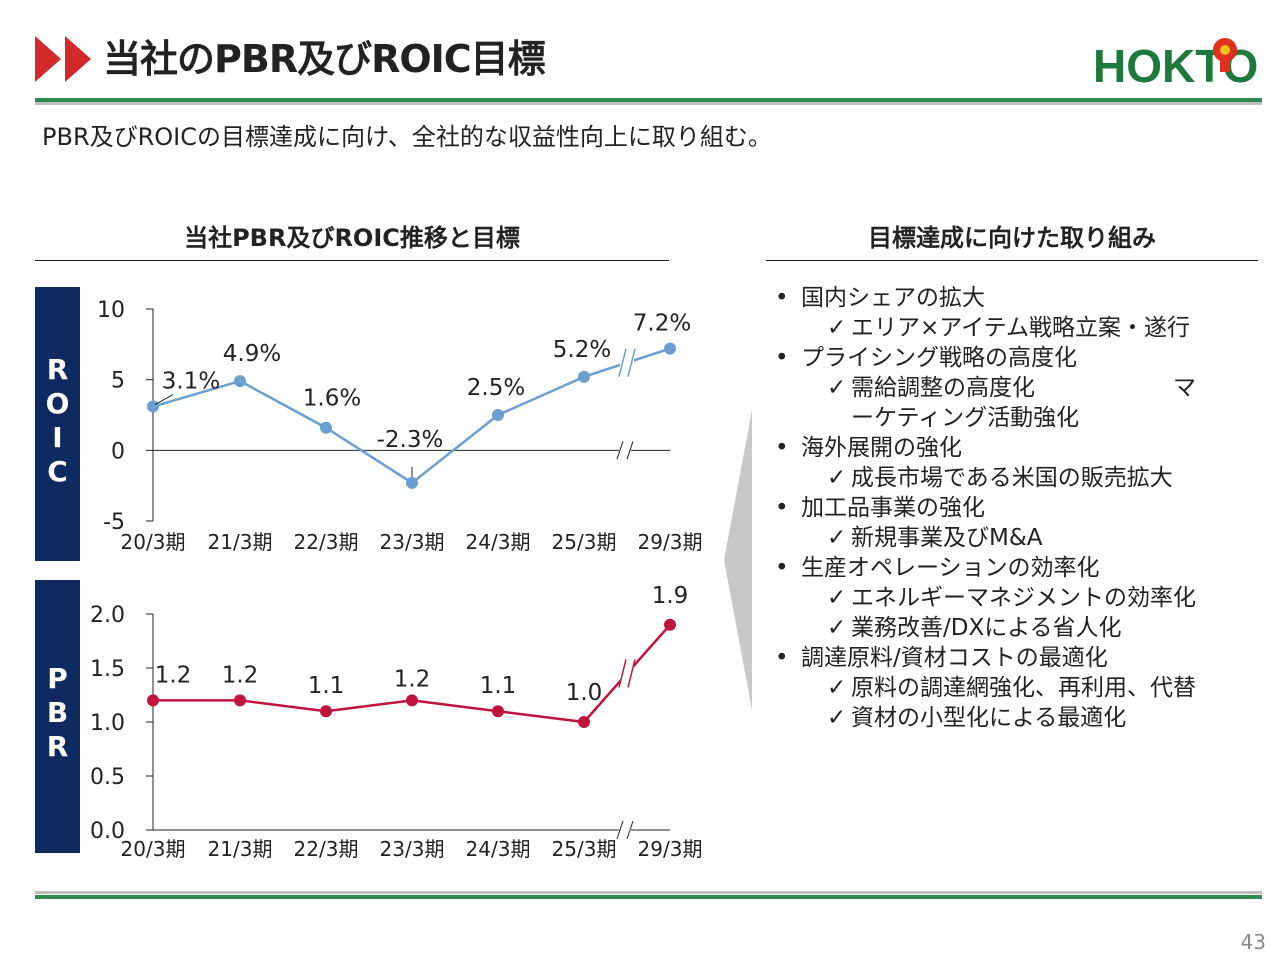 The image size is (1280, 960). Describe the element at coordinates (1012, 238) in the screenshot. I see `actions-section-heading: 目標達成に向けた取り組み` at that location.